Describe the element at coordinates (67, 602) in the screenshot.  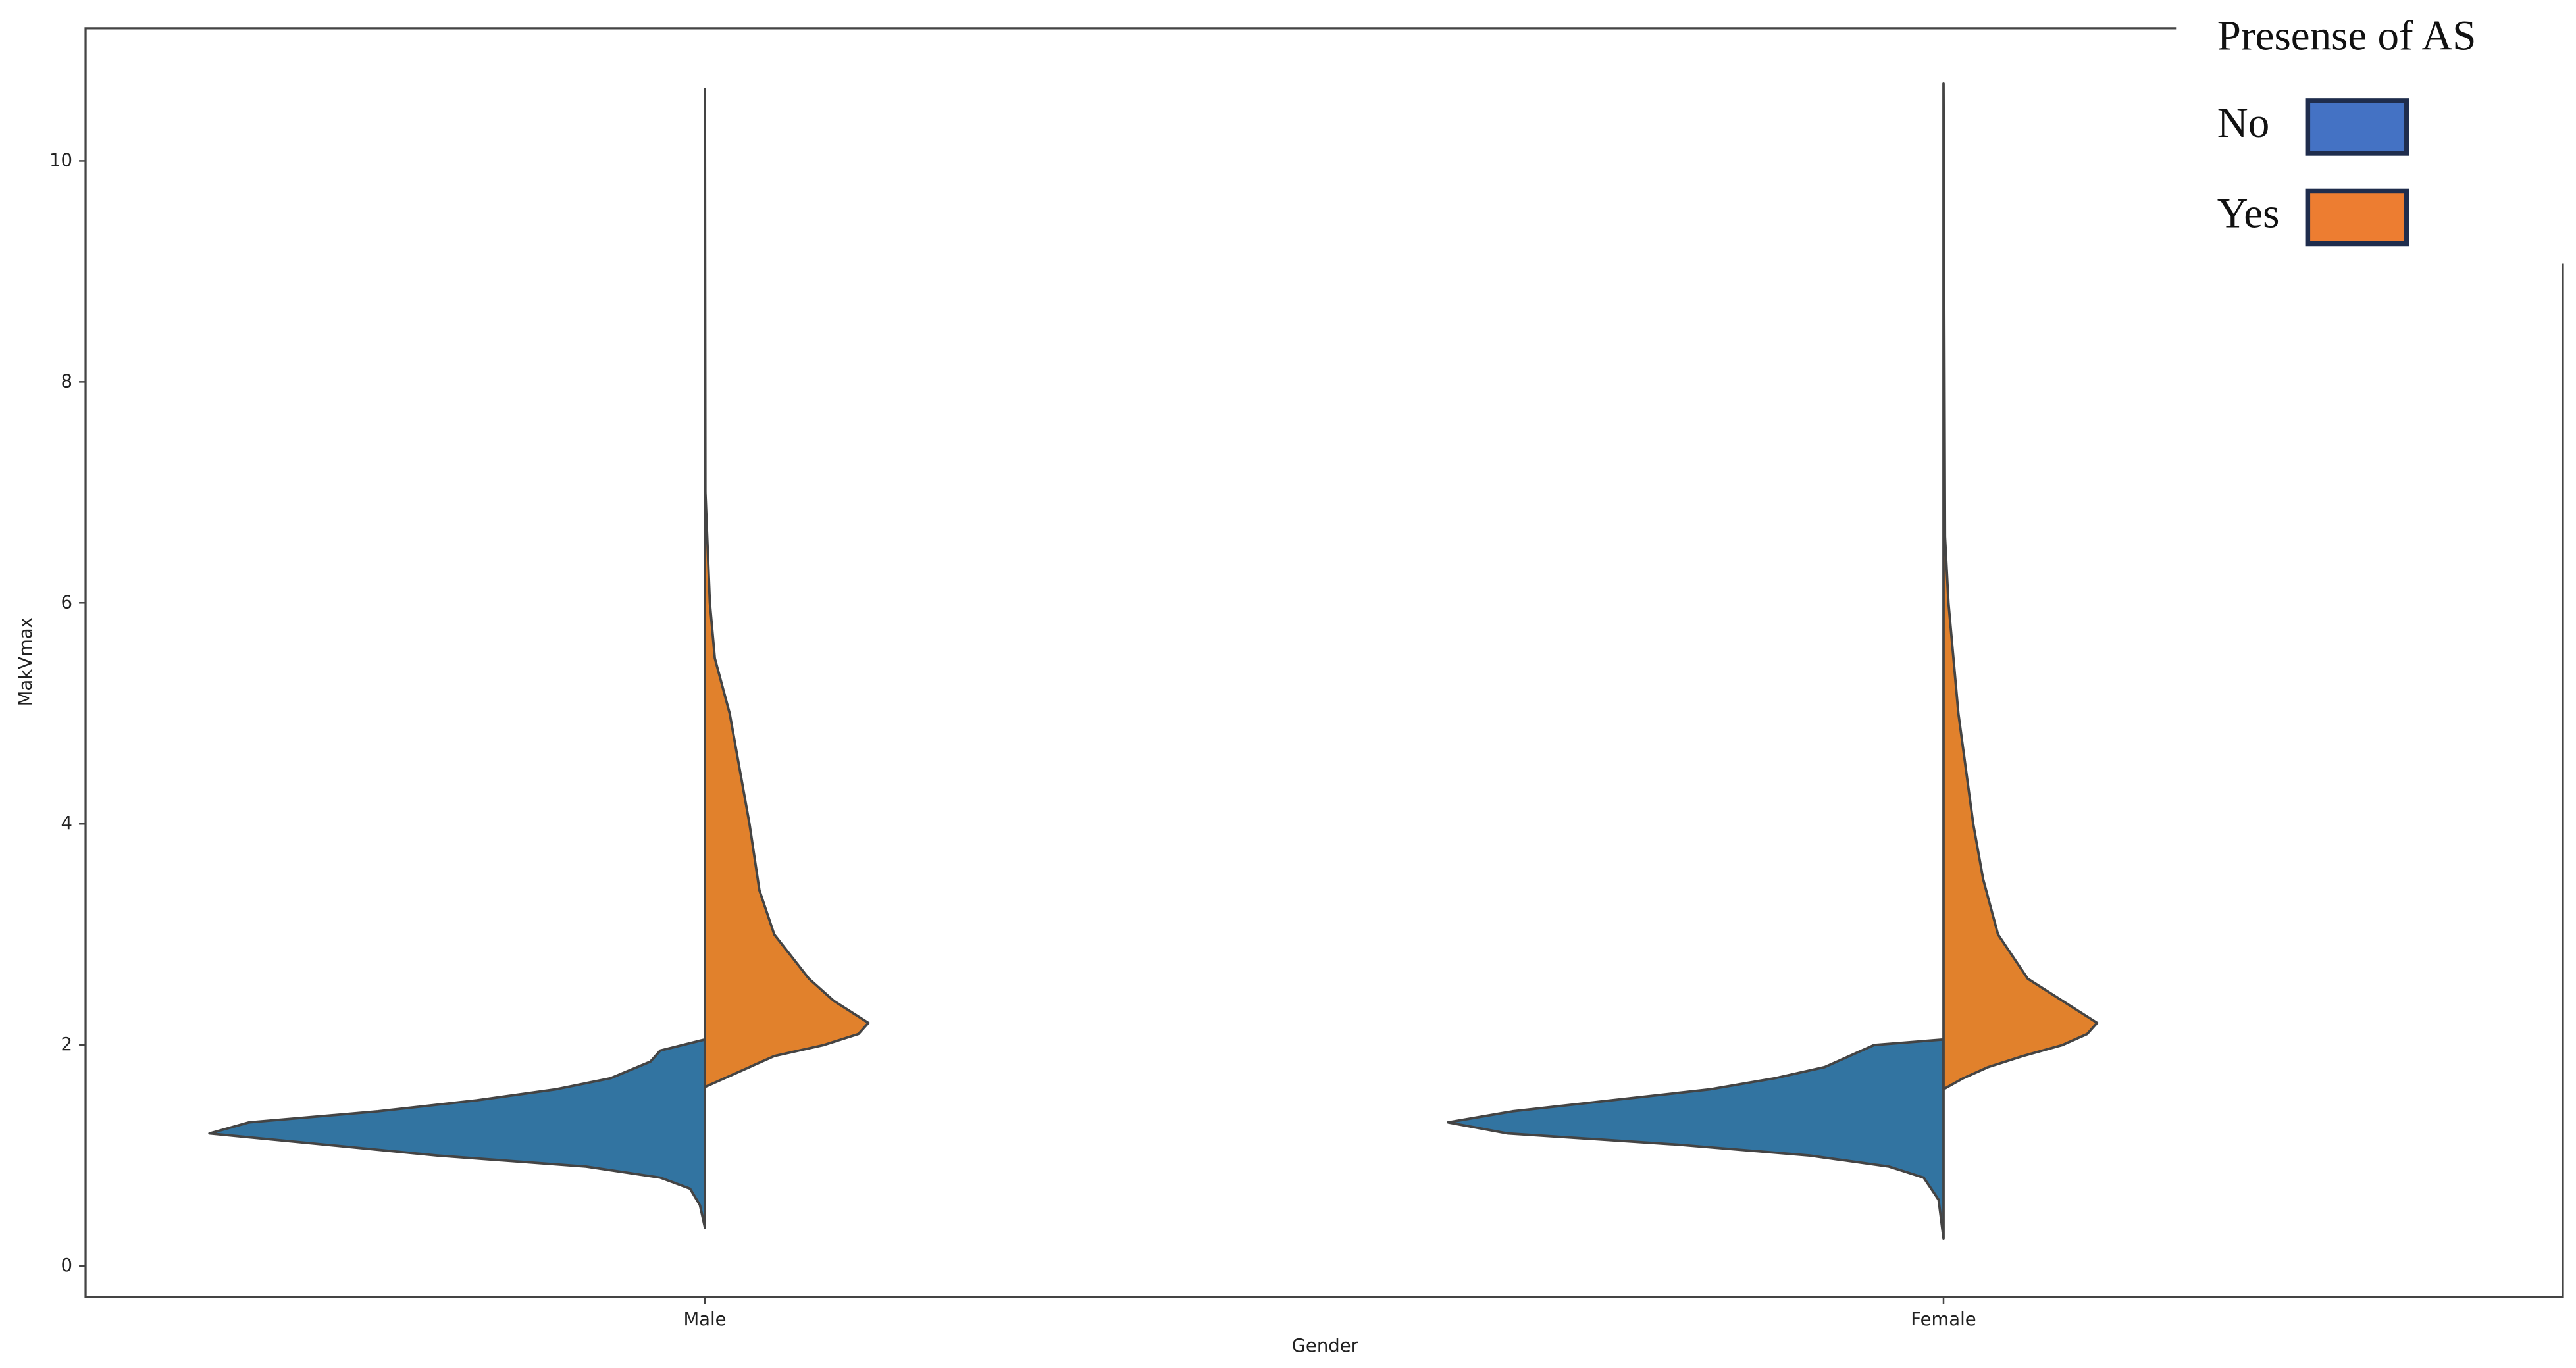
I see `y-tick-label: 6` at that location.